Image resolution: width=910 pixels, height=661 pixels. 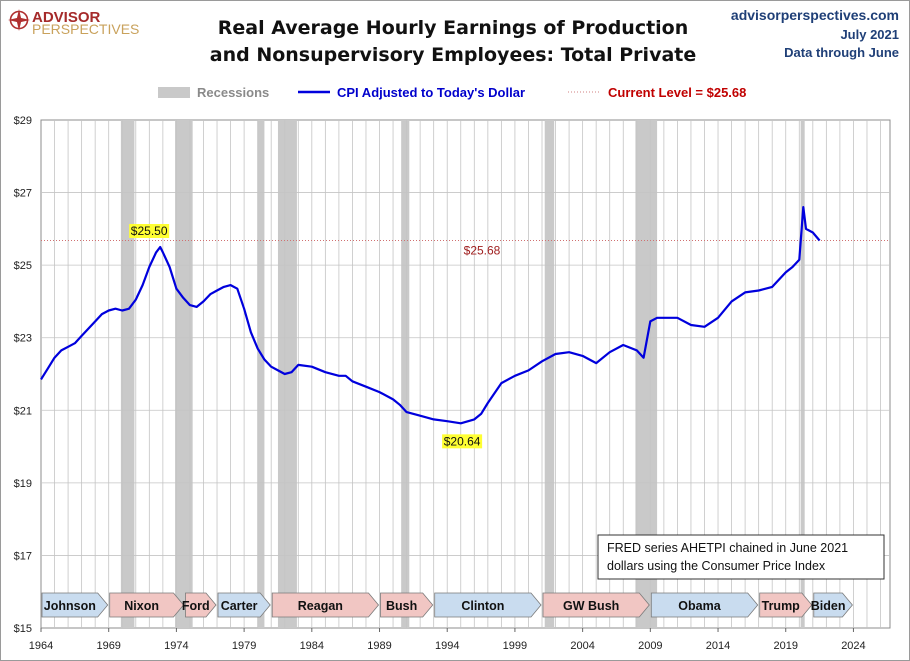 I want to click on x-tick-label: 1979, so click(x=244, y=646).